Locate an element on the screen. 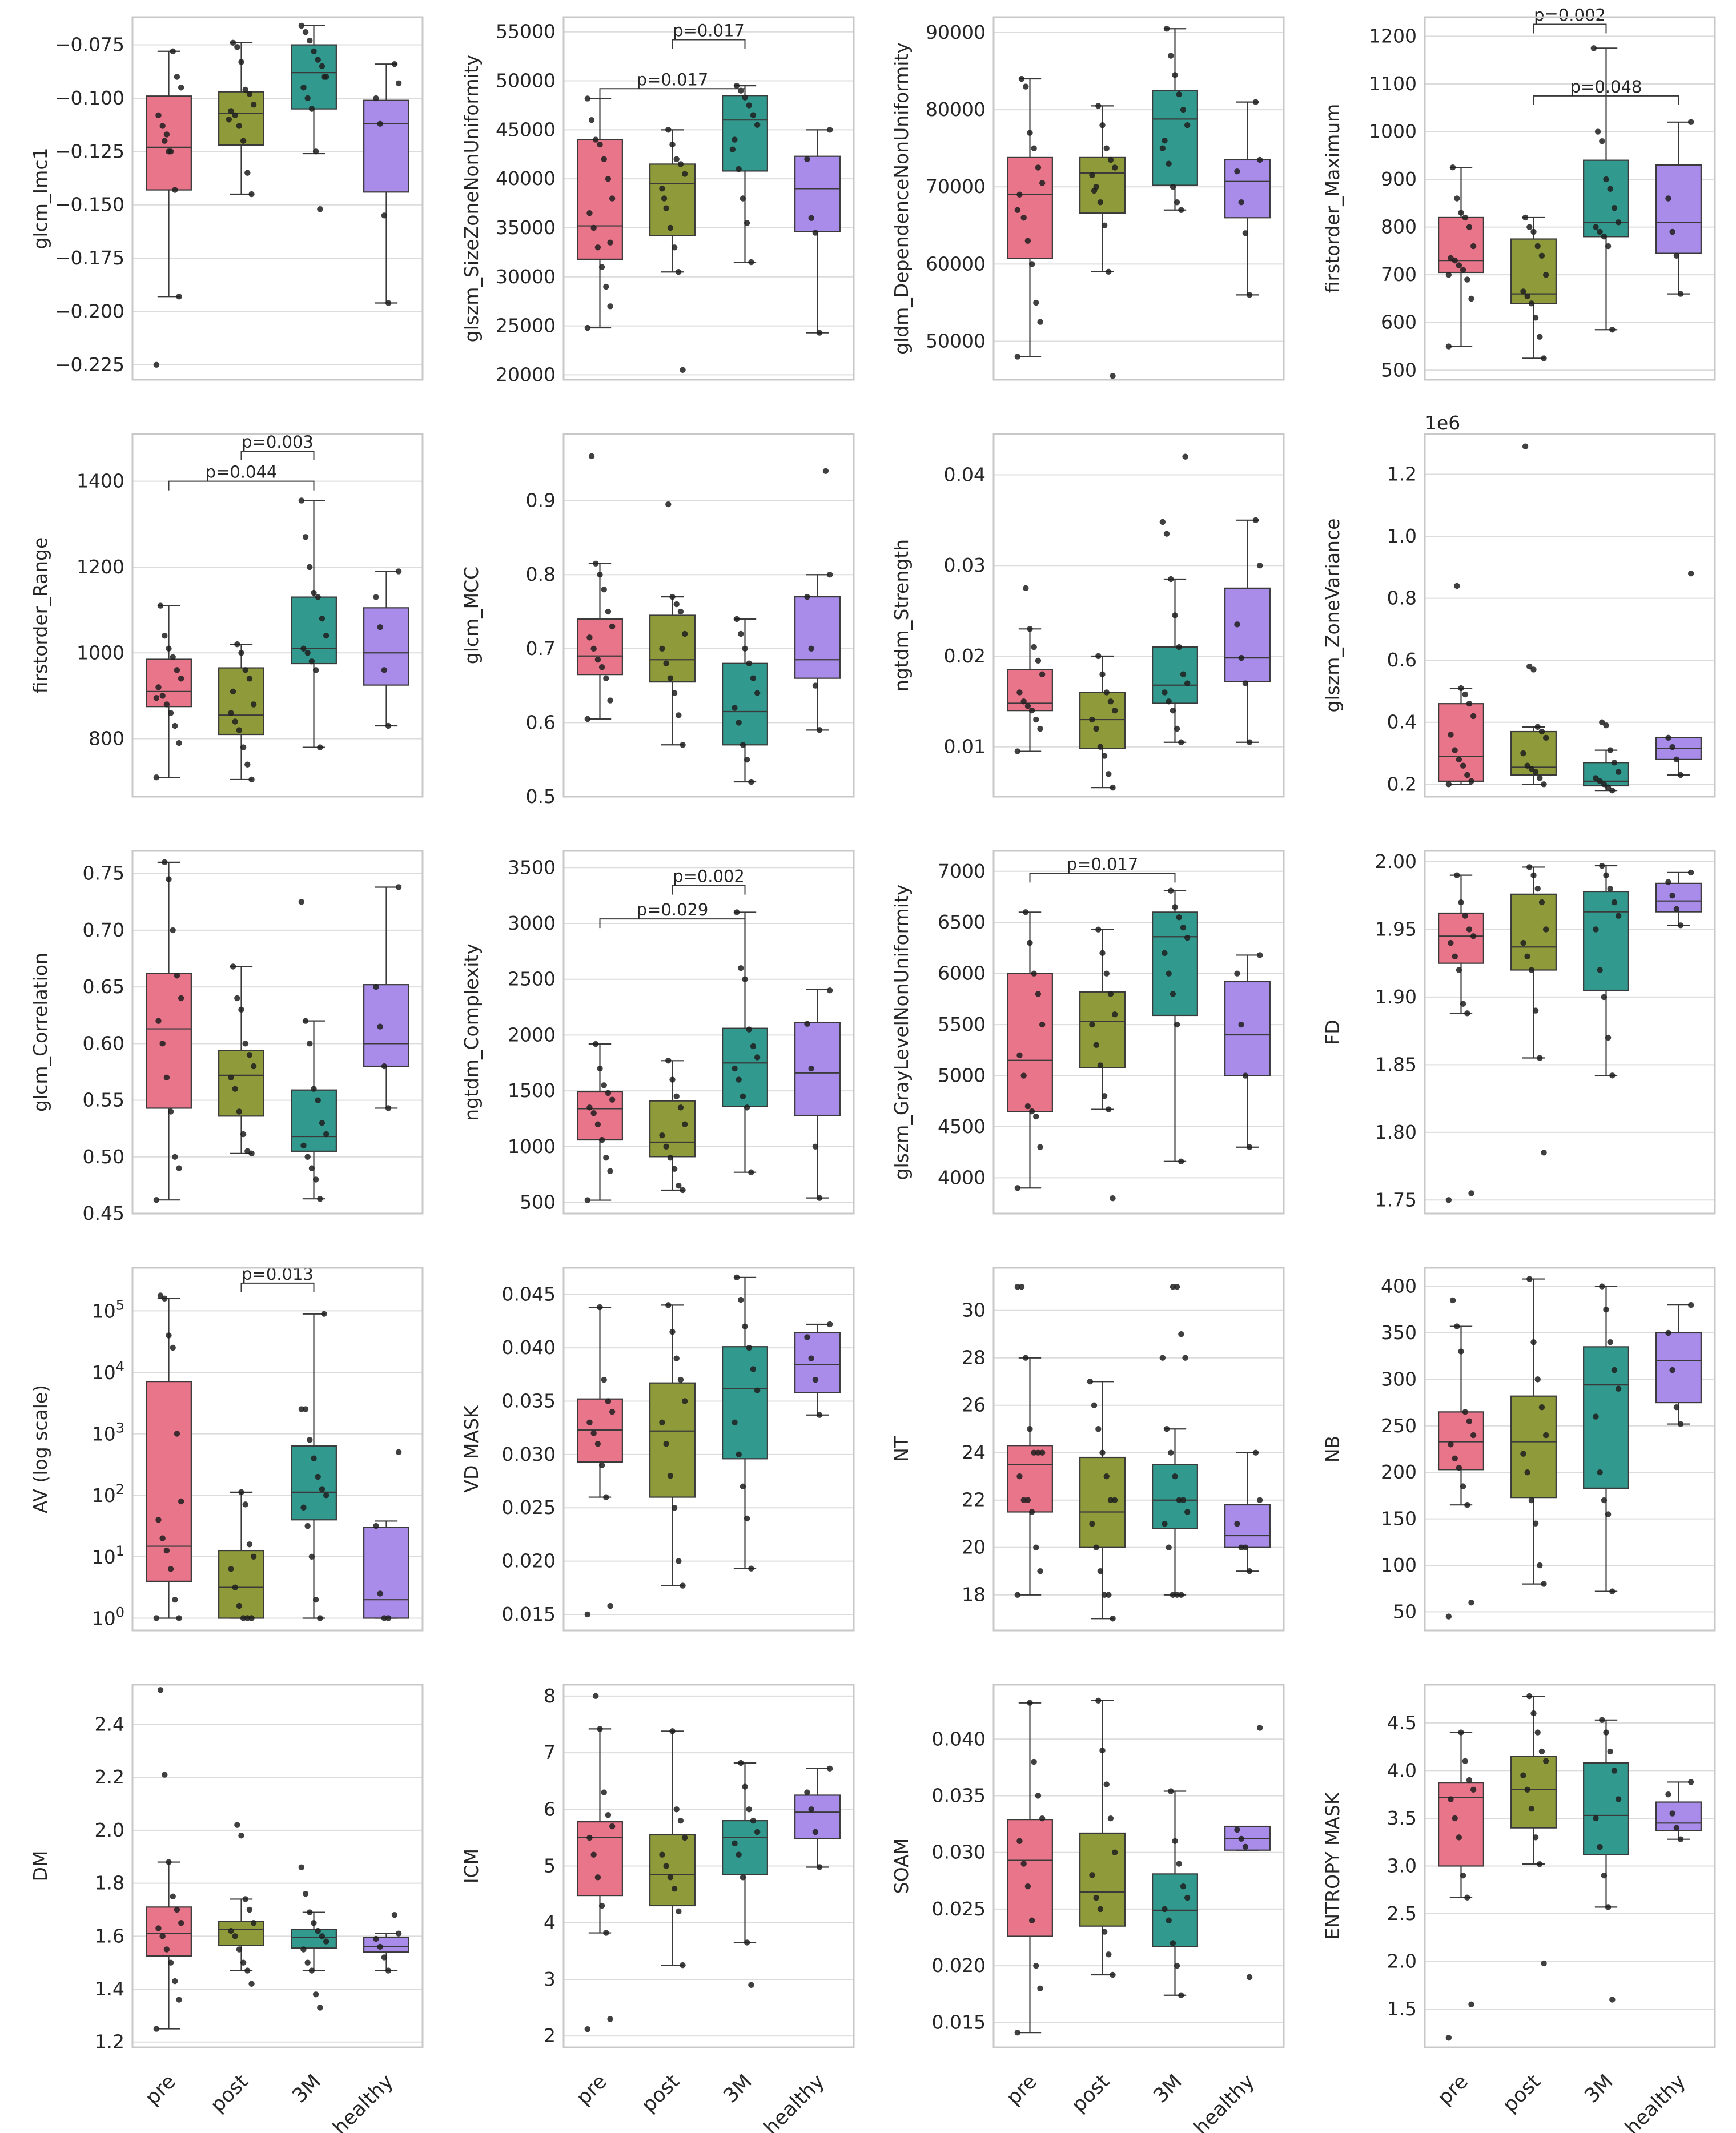 This screenshot has height=2133, width=1736. y-tick-label: −0.150 is located at coordinates (89, 205).